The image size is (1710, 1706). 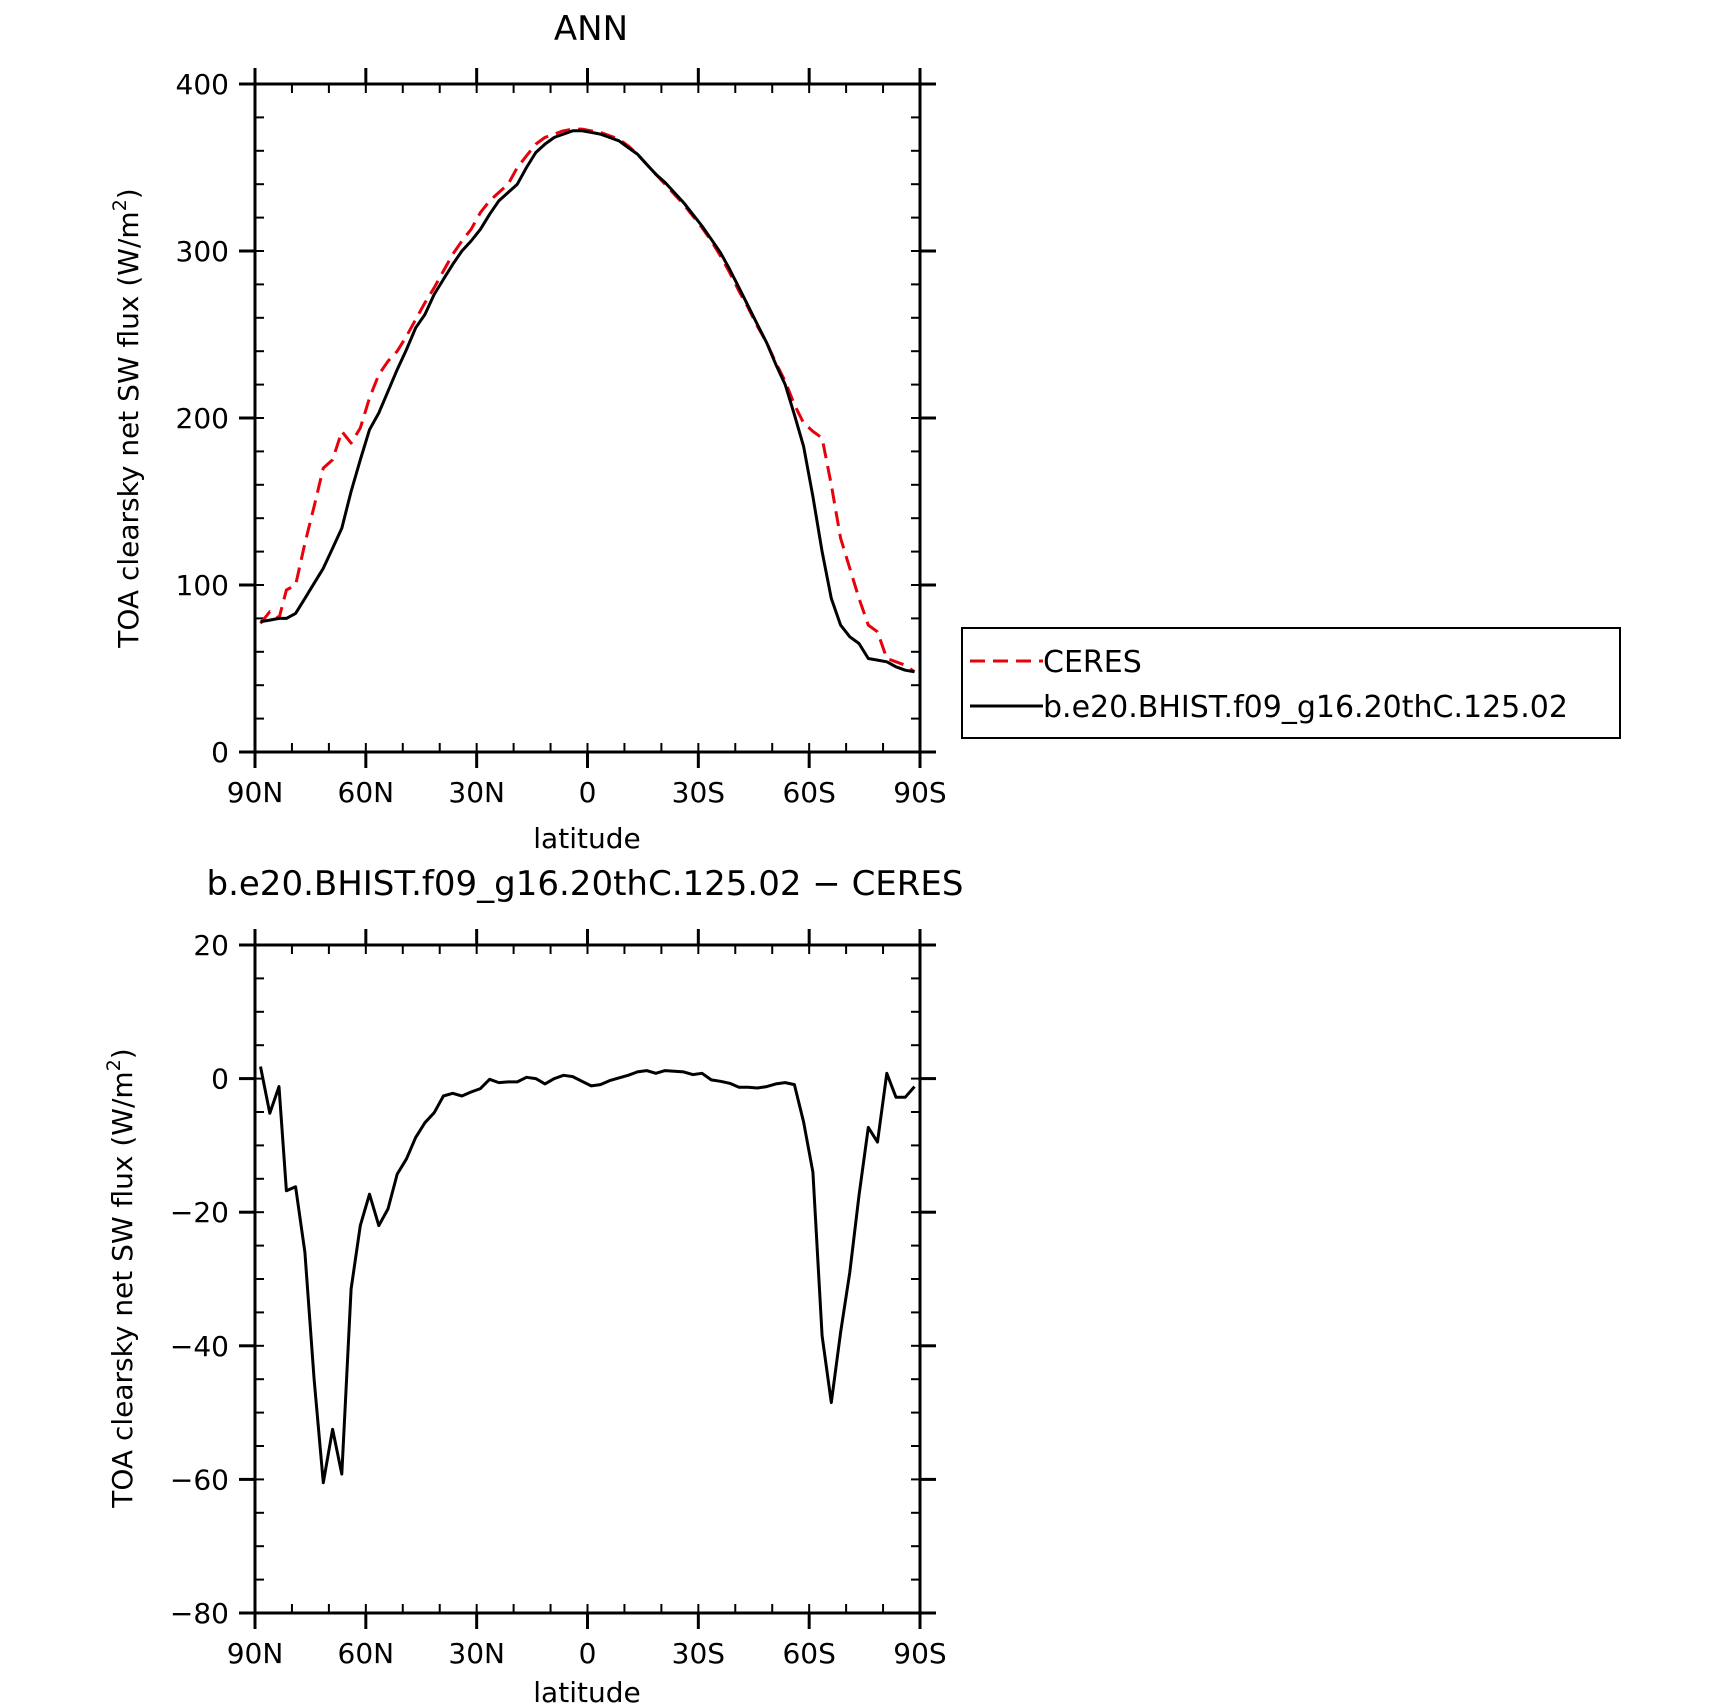 I want to click on top-y-tick-labels: 0 100 200 300 400, so click(x=202, y=418).